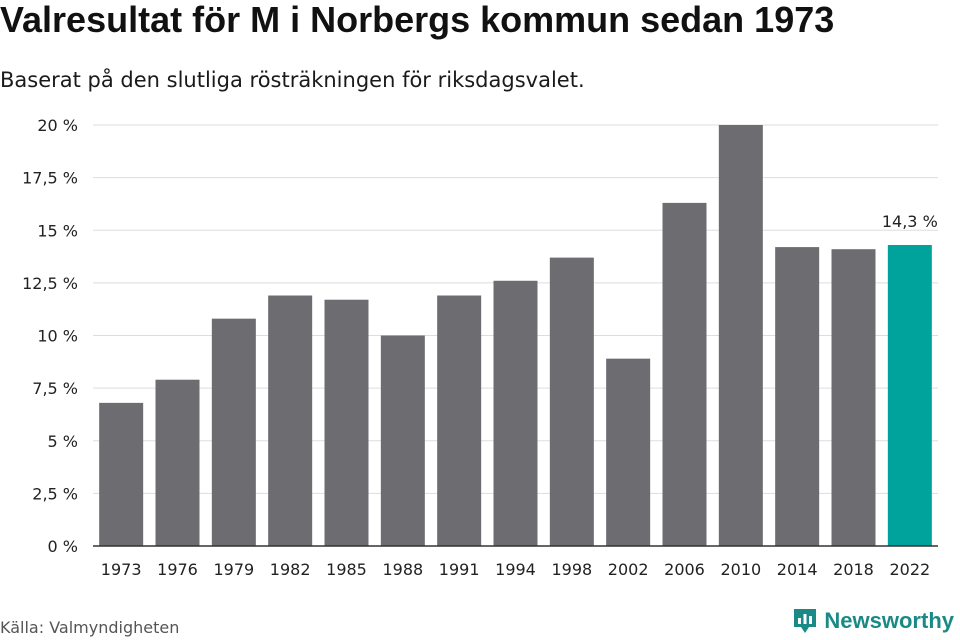 This screenshot has height=640, width=960. I want to click on x-tick-label: 2002, so click(628, 569).